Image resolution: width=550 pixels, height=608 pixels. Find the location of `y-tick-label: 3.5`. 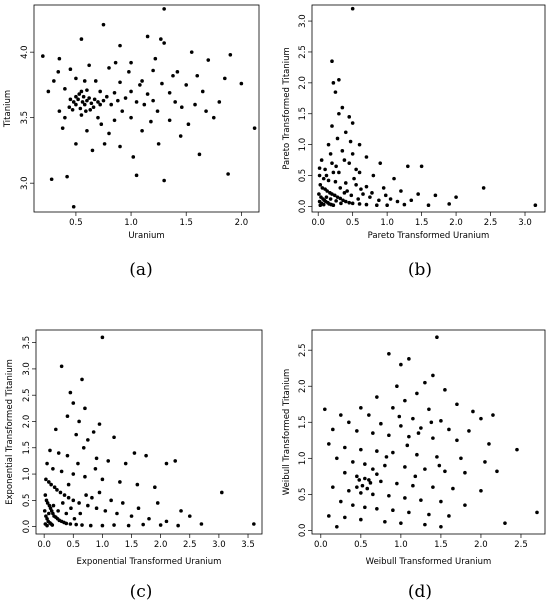

y-tick-label: 3.5 is located at coordinates (27, 343).